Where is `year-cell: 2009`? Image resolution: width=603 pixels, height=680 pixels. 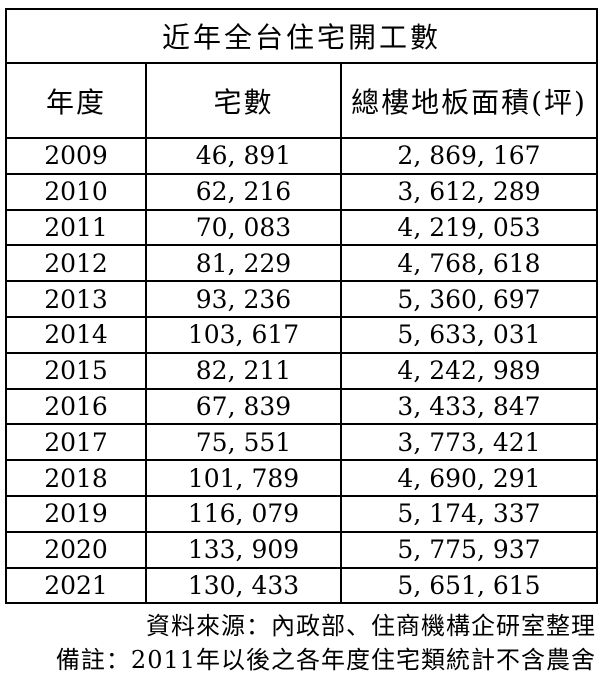 year-cell: 2009 is located at coordinates (76, 156).